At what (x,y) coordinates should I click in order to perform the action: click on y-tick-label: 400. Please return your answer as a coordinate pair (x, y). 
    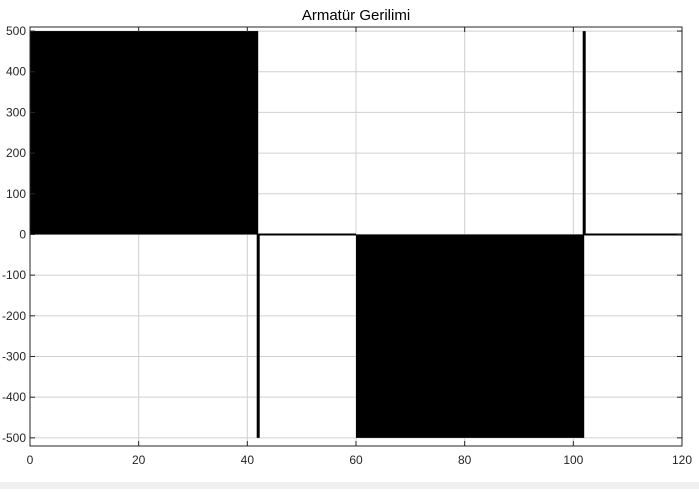
    Looking at the image, I should click on (16, 72).